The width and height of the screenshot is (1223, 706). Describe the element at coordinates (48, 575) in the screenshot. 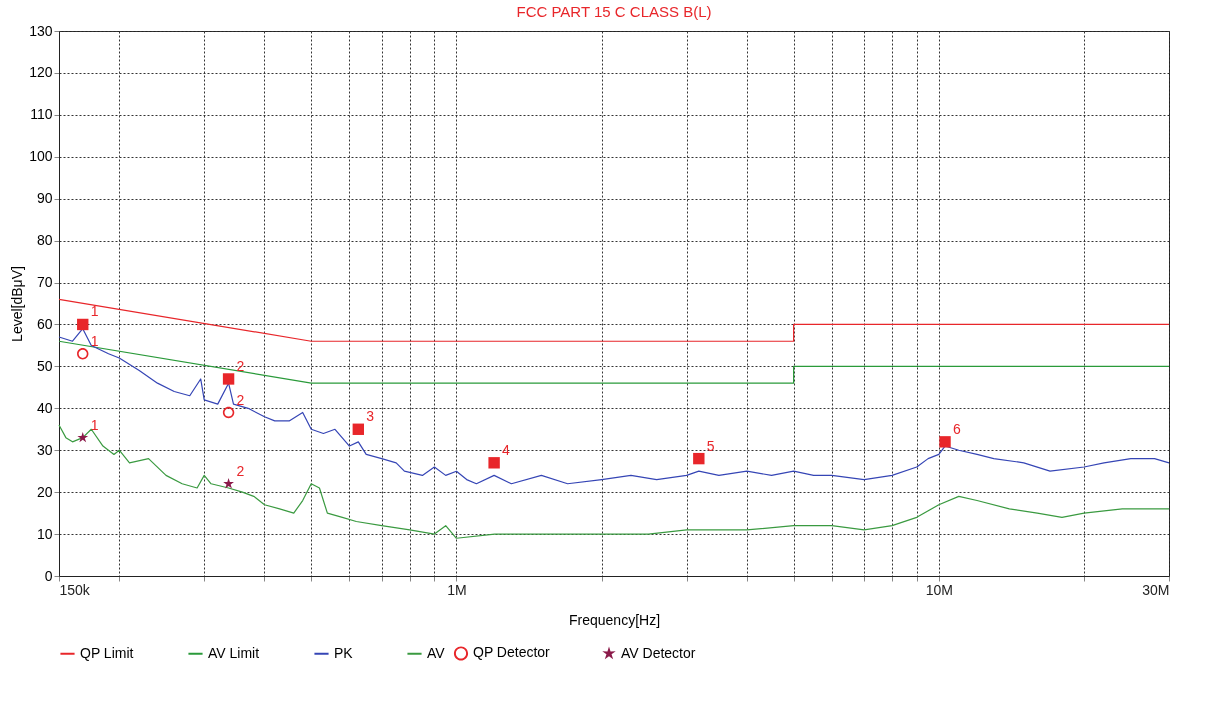

I see `y-tick-label: 0` at that location.